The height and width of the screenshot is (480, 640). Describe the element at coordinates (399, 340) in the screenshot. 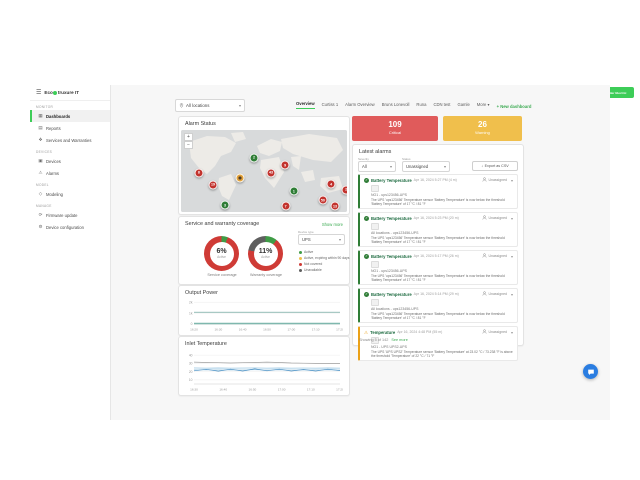

I see `see-more-link: See more` at that location.